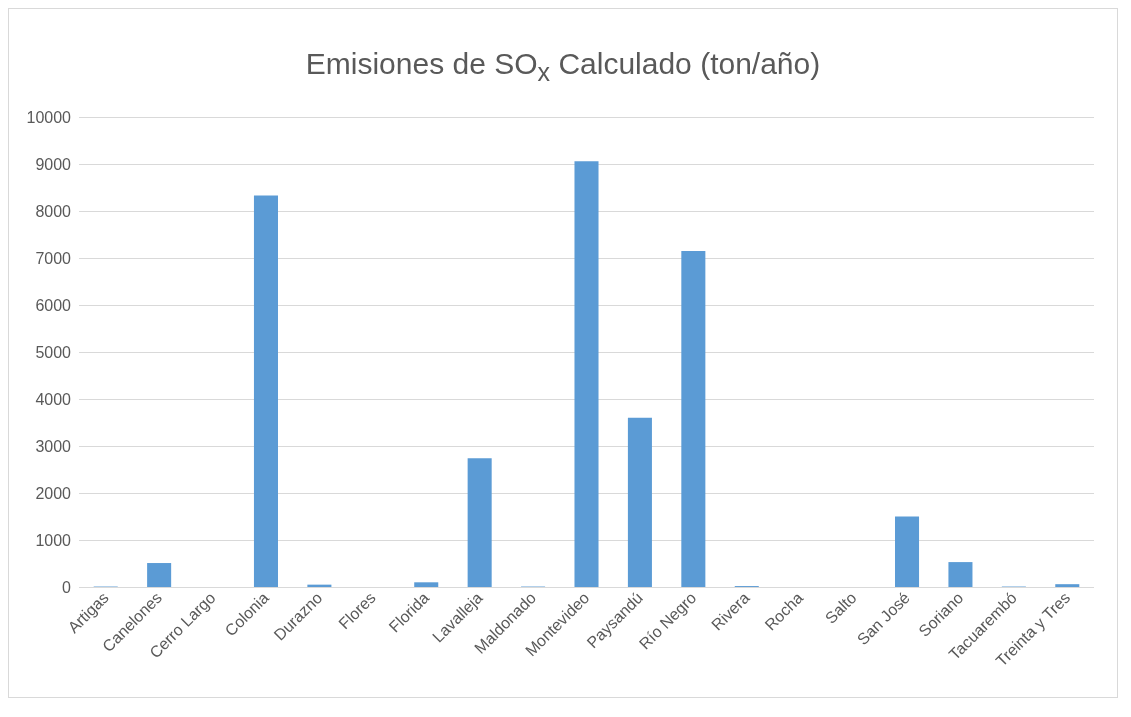 Image resolution: width=1131 pixels, height=717 pixels. What do you see at coordinates (563, 67) in the screenshot?
I see `chart-title: Emisiones de SO$_{x}$ Calculado (ton/año)` at bounding box center [563, 67].